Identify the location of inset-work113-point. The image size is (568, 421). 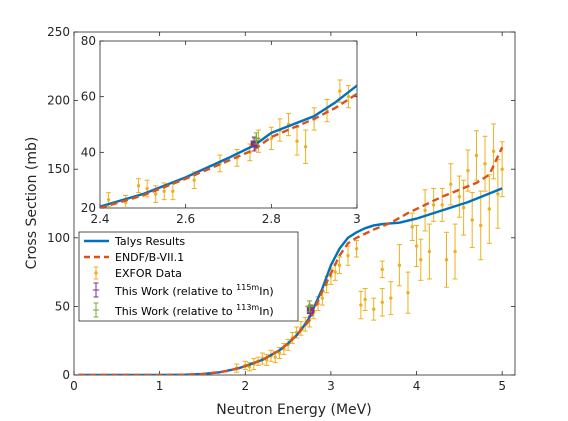
(256, 138).